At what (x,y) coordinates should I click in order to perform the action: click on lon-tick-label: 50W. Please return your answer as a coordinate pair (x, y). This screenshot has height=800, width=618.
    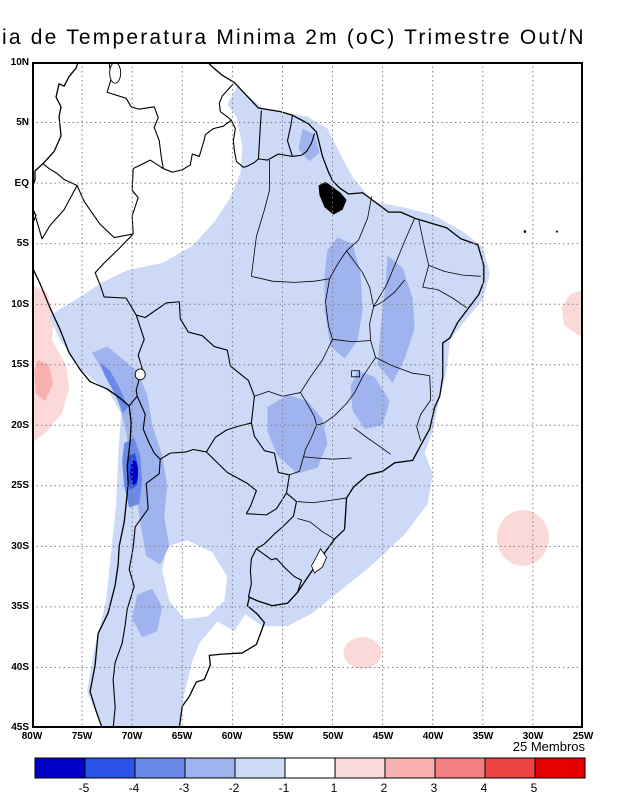
    Looking at the image, I should click on (333, 736).